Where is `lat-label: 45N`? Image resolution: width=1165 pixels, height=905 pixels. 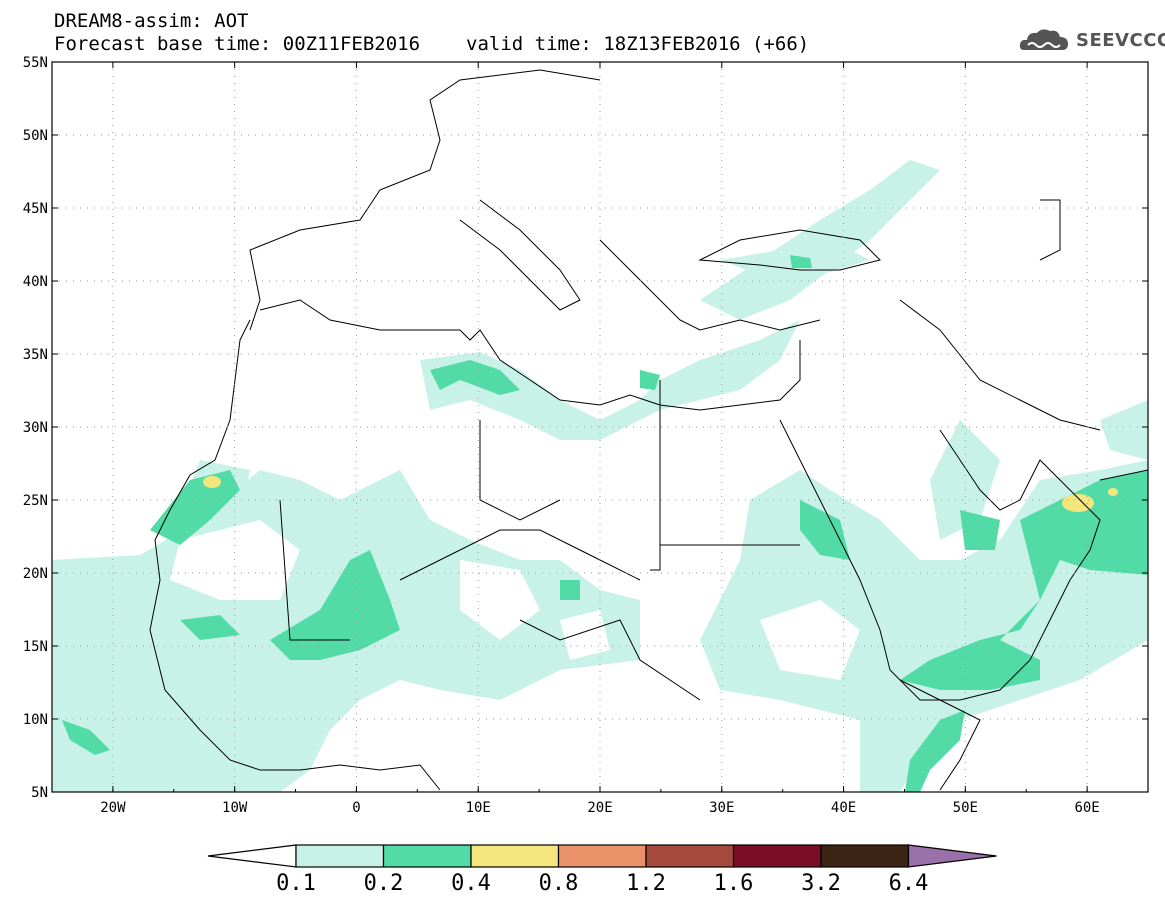 lat-label: 45N is located at coordinates (35, 209).